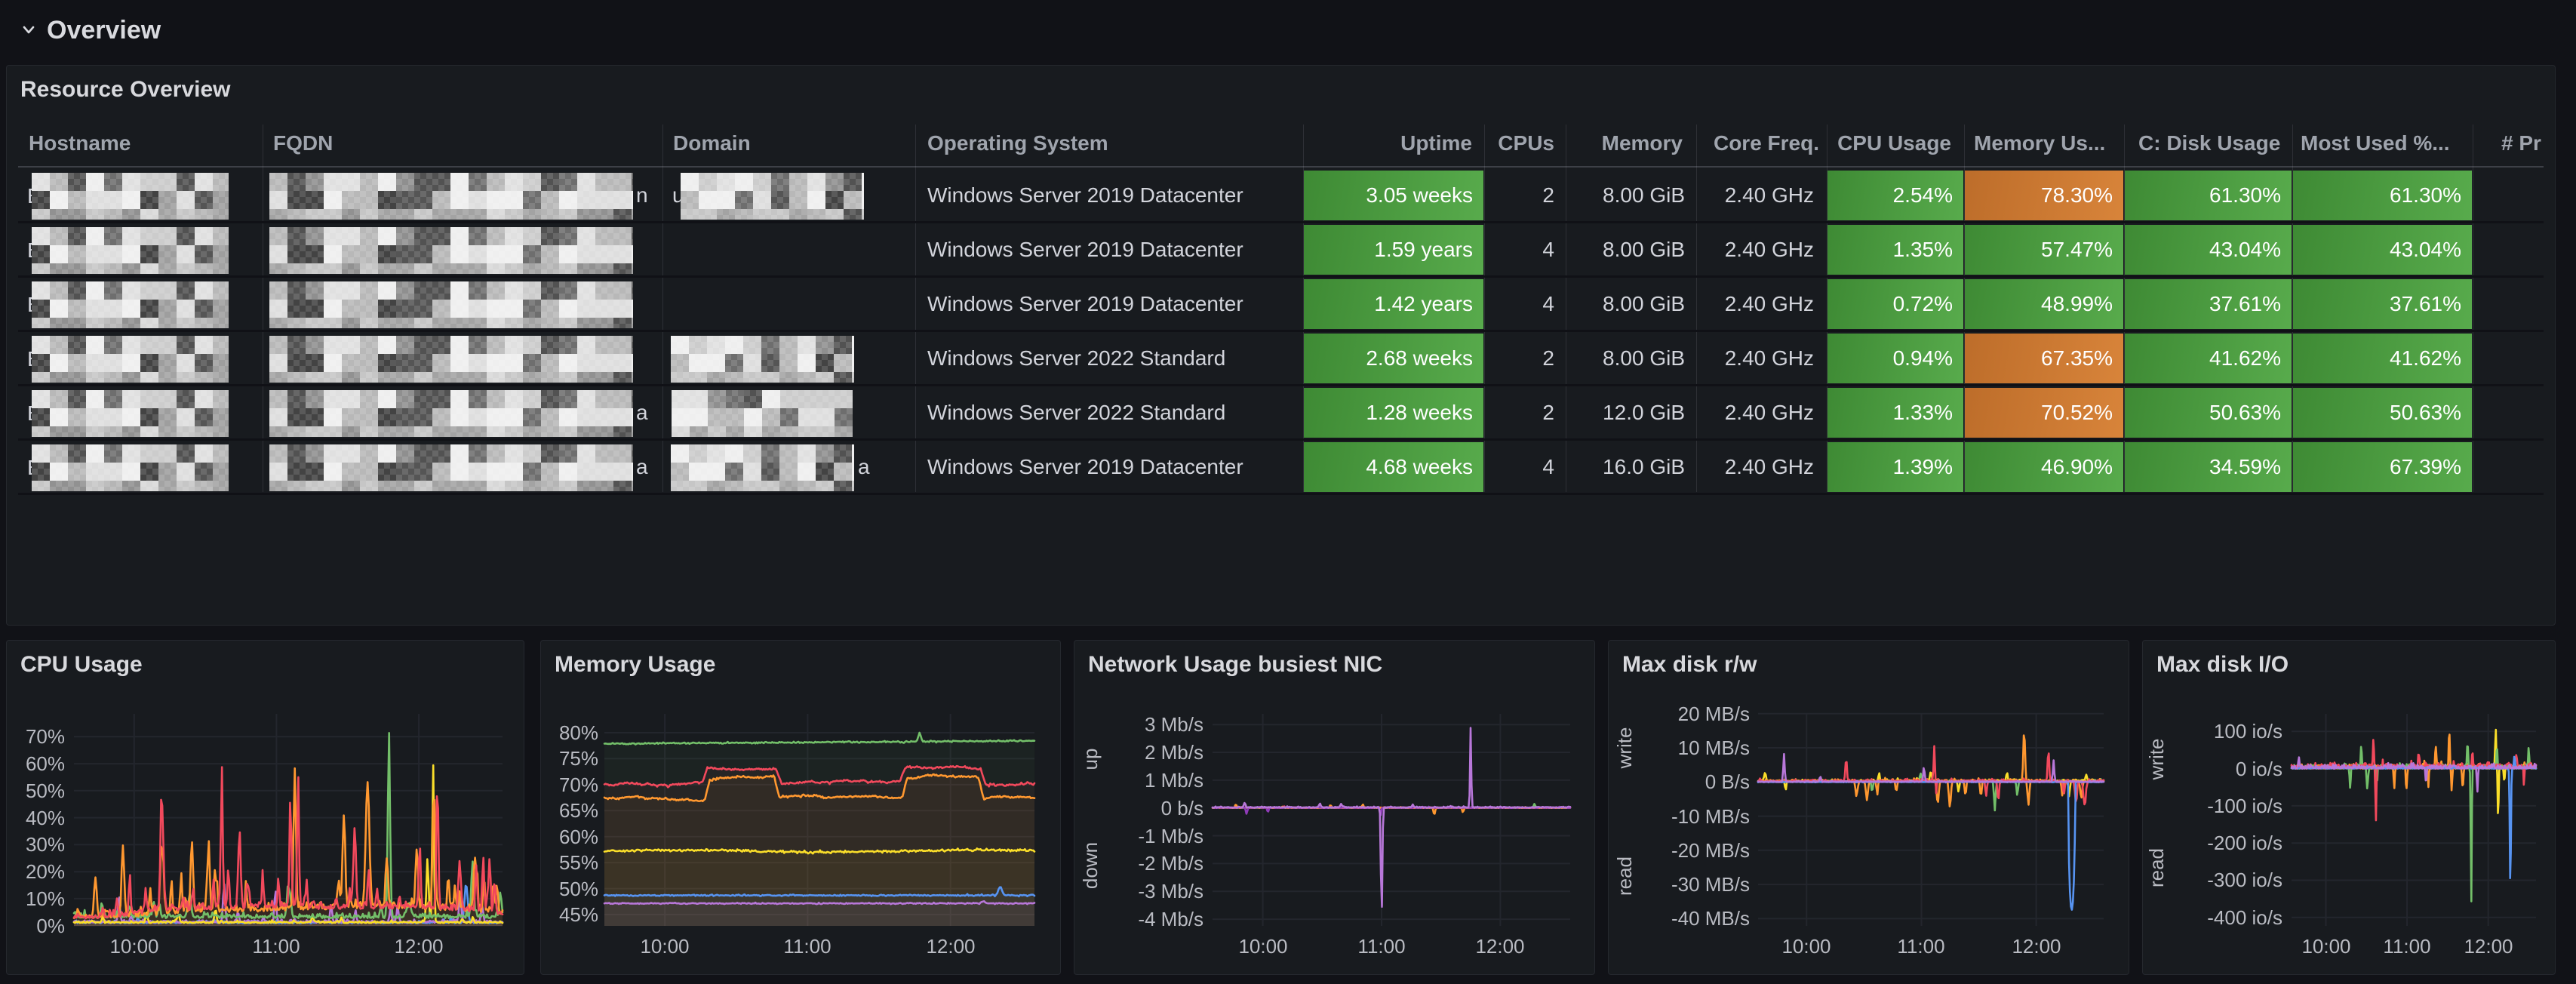  Describe the element at coordinates (2244, 880) in the screenshot. I see `svg-text: -300 io/s` at that location.